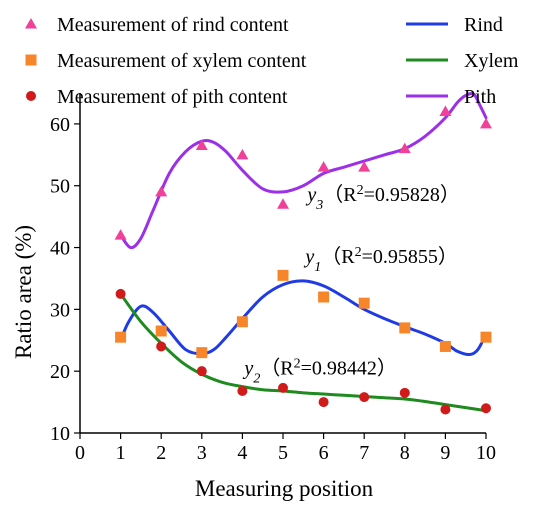  I want to click on x-tick-label: 3, so click(202, 453).